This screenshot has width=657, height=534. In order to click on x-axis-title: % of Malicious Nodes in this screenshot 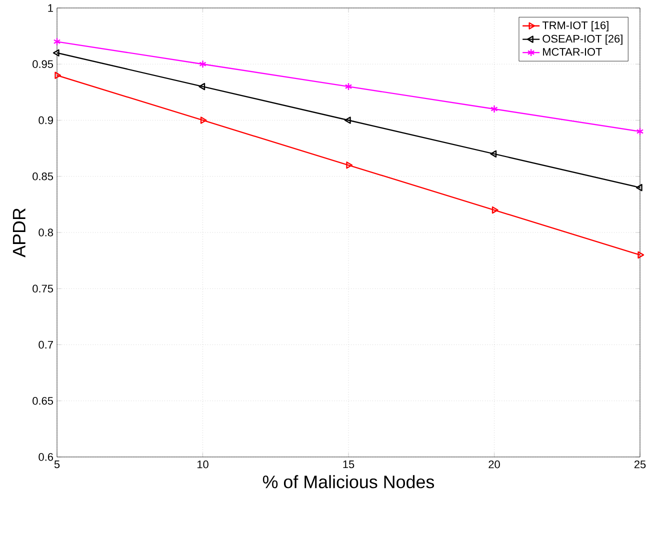, I will do `click(348, 481)`.